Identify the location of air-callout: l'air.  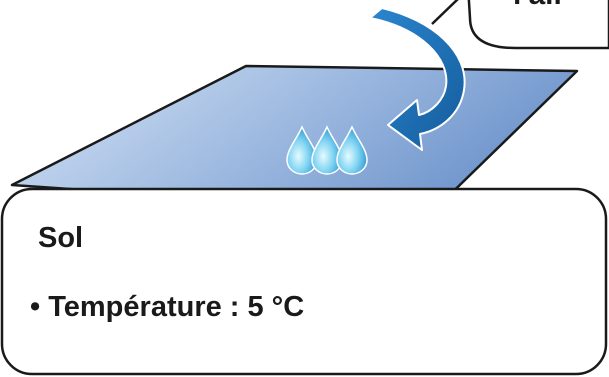
(520, 25).